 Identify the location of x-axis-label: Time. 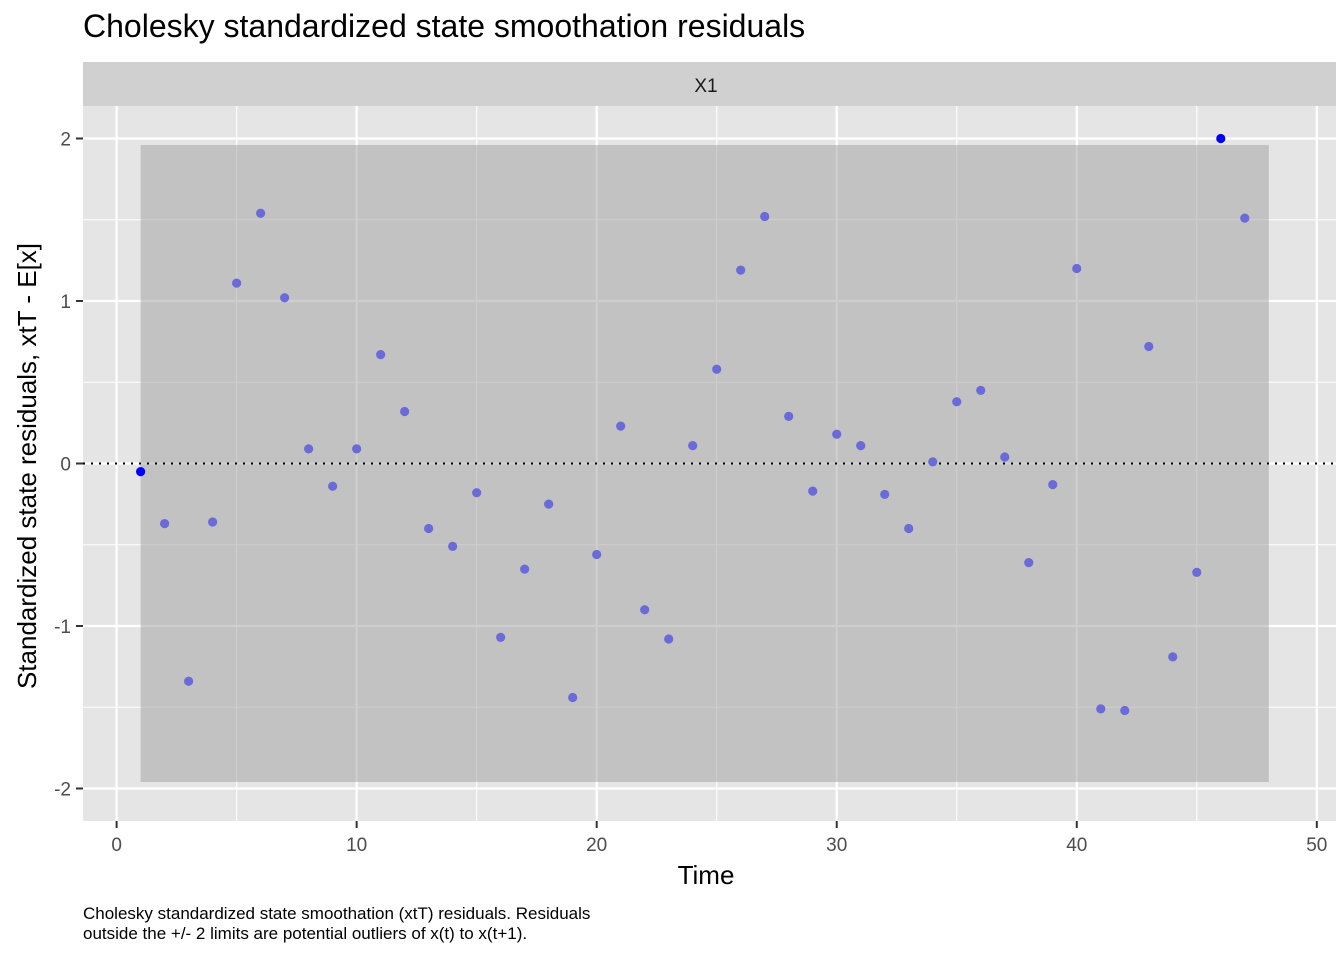
(706, 875).